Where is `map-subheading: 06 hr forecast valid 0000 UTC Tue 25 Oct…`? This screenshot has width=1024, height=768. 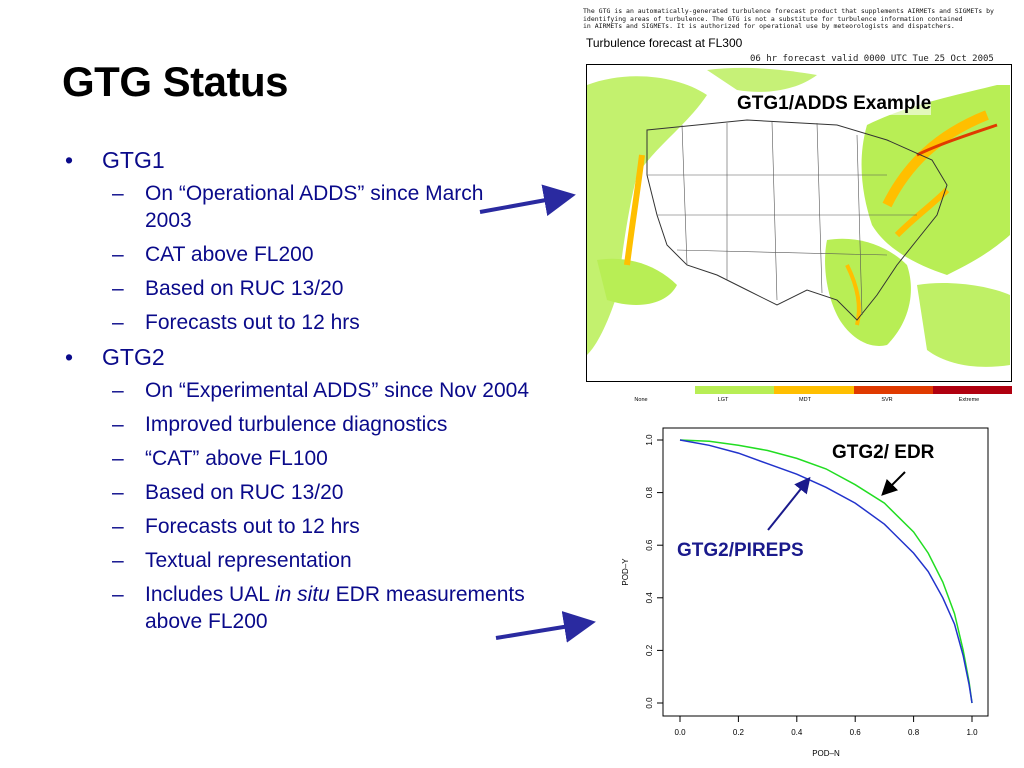
map-subheading: 06 hr forecast valid 0000 UTC Tue 25 Oct… is located at coordinates (872, 59).